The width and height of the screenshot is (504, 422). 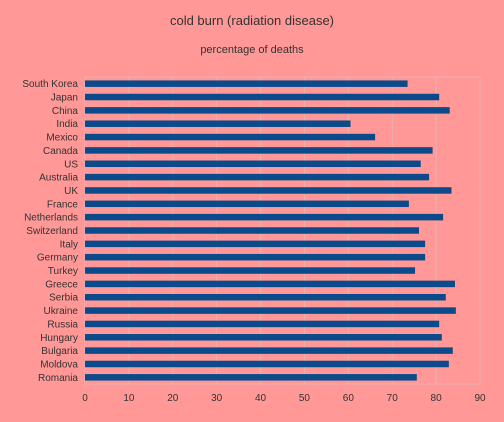 What do you see at coordinates (63, 271) in the screenshot?
I see `category-label: Turkey` at bounding box center [63, 271].